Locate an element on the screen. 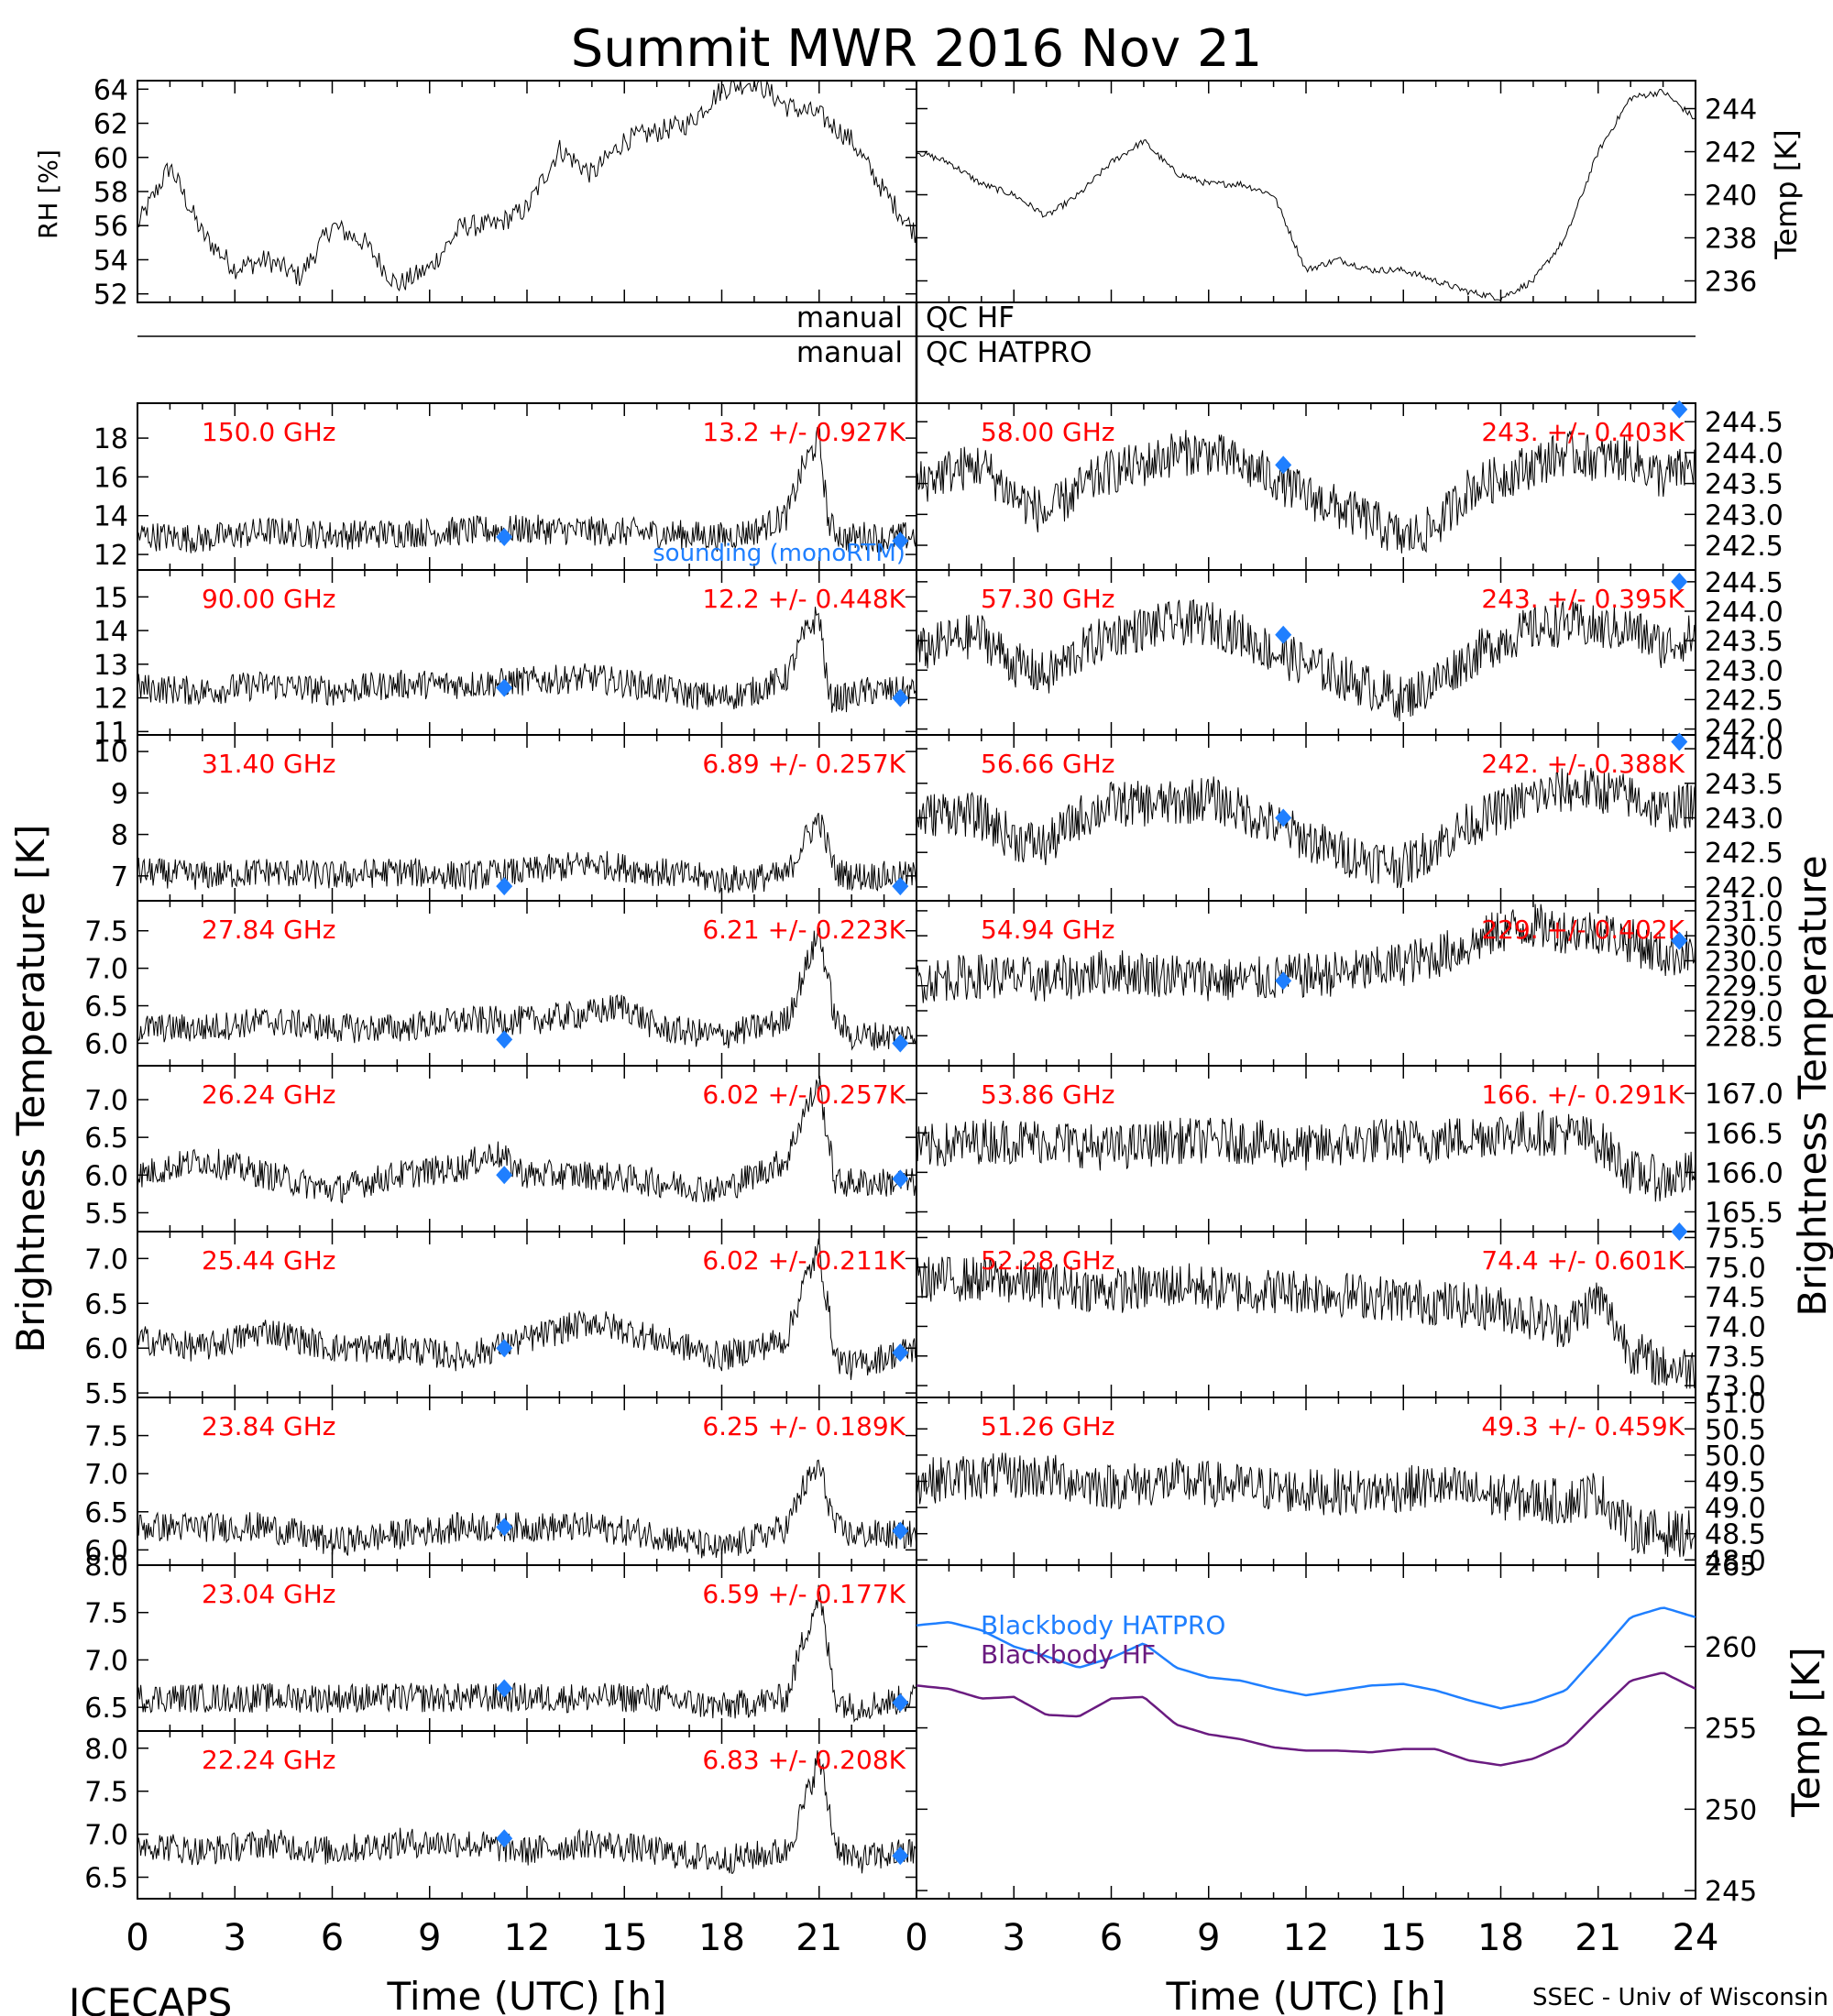 This screenshot has width=1833, height=2016. panel-90-00-stats-label: 12.2 +/- 0.448K is located at coordinates (804, 599).